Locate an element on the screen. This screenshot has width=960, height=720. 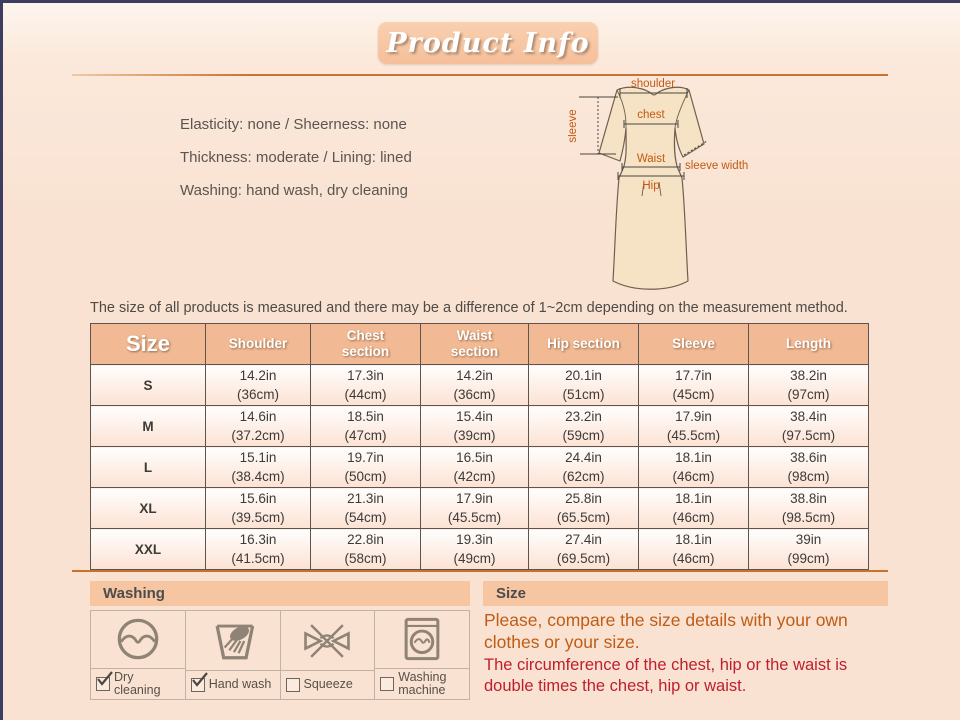
table-cell: 21.3in (54cm) is located at coordinates (365, 508).